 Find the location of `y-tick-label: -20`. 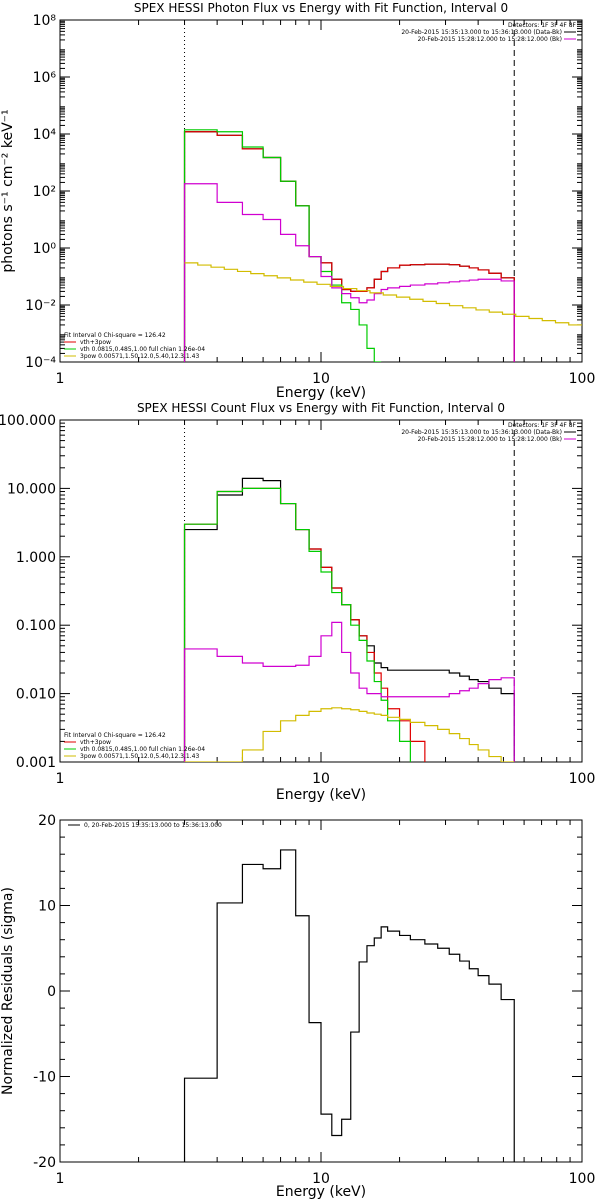

y-tick-label: -20 is located at coordinates (44, 1163).